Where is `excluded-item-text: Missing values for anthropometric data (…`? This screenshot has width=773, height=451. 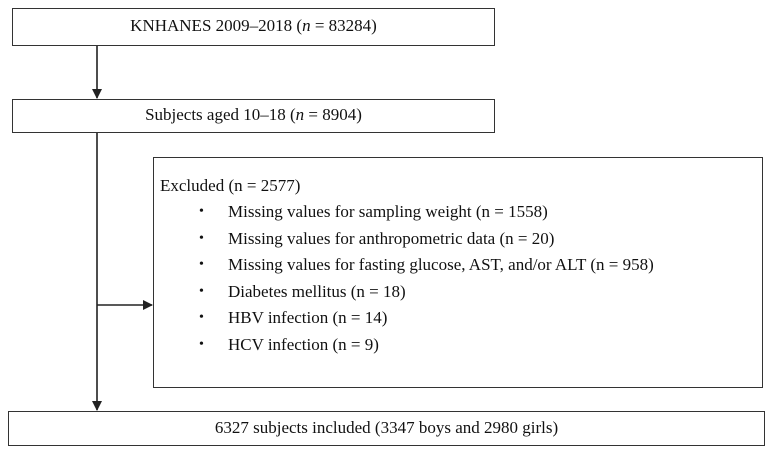
excluded-item-text: Missing values for anthropometric data (… is located at coordinates (391, 238).